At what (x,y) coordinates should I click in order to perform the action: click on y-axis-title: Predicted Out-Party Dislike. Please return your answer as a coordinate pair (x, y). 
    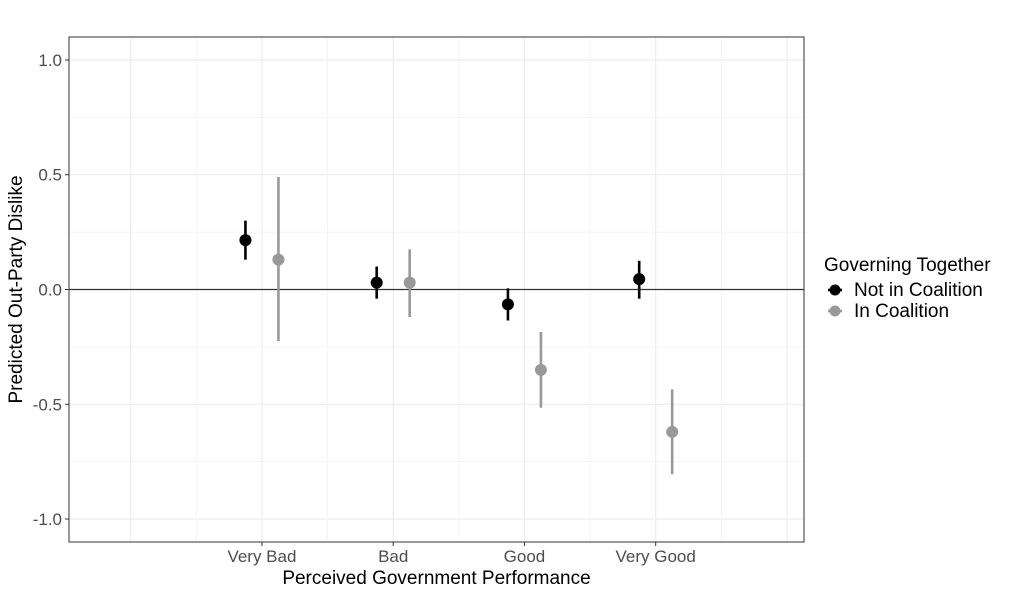
    Looking at the image, I should click on (16, 289).